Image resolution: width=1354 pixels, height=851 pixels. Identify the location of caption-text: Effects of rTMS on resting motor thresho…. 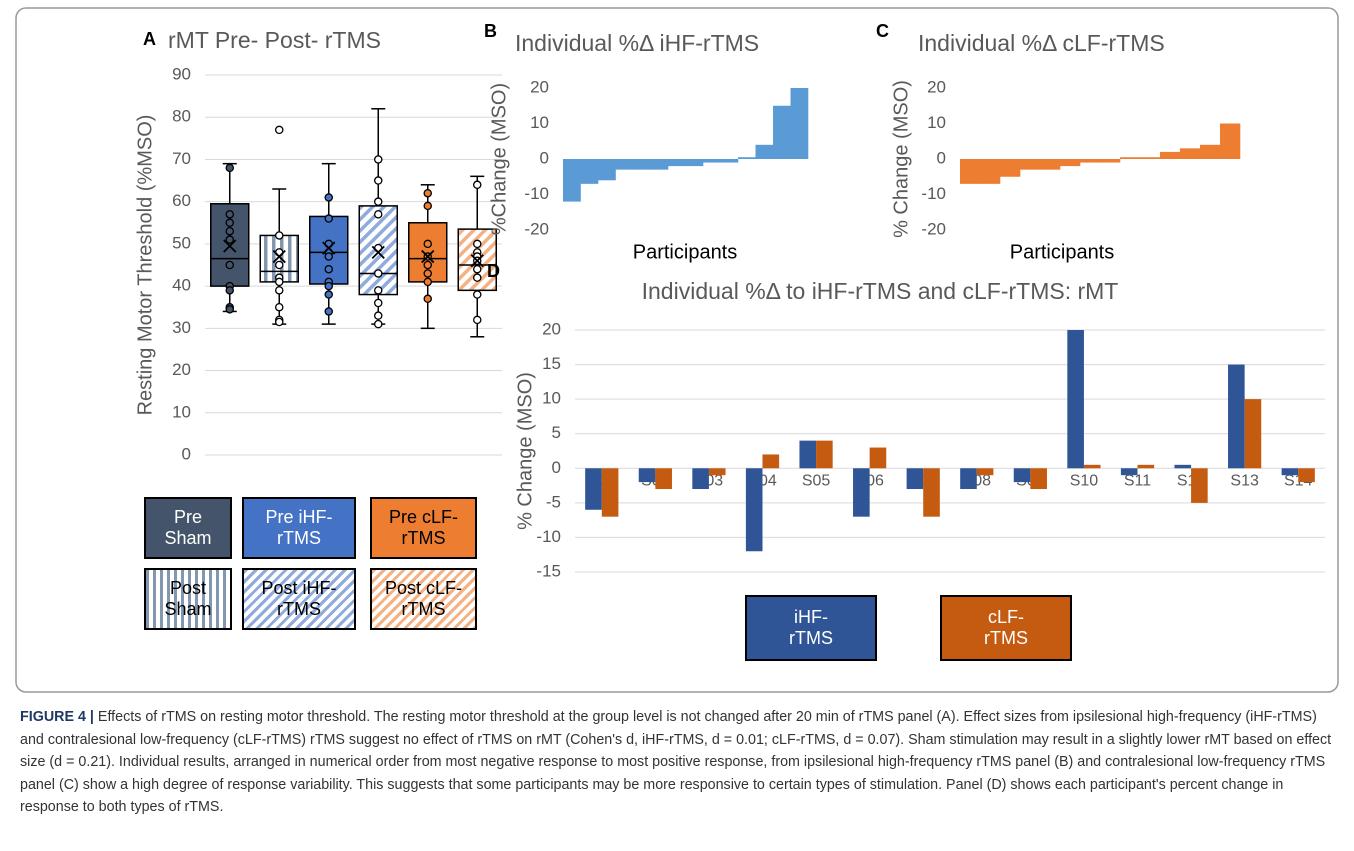
(676, 762).